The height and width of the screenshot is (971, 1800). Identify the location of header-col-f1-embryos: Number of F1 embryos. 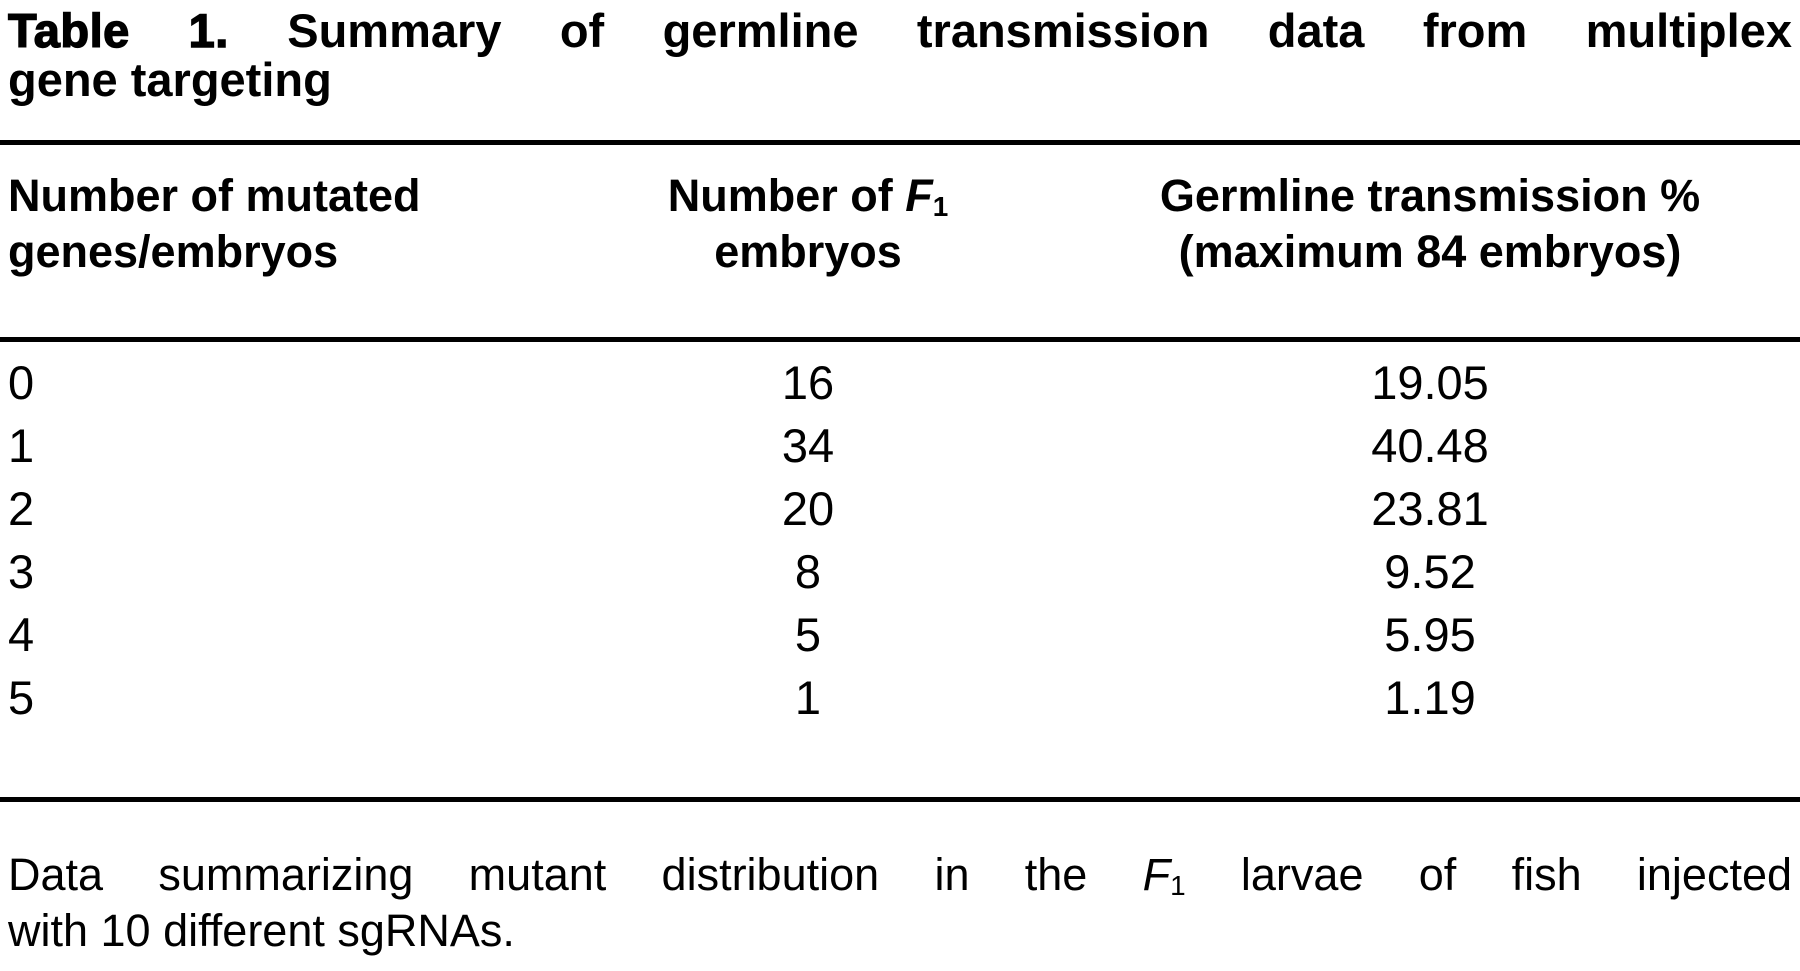
(808, 224).